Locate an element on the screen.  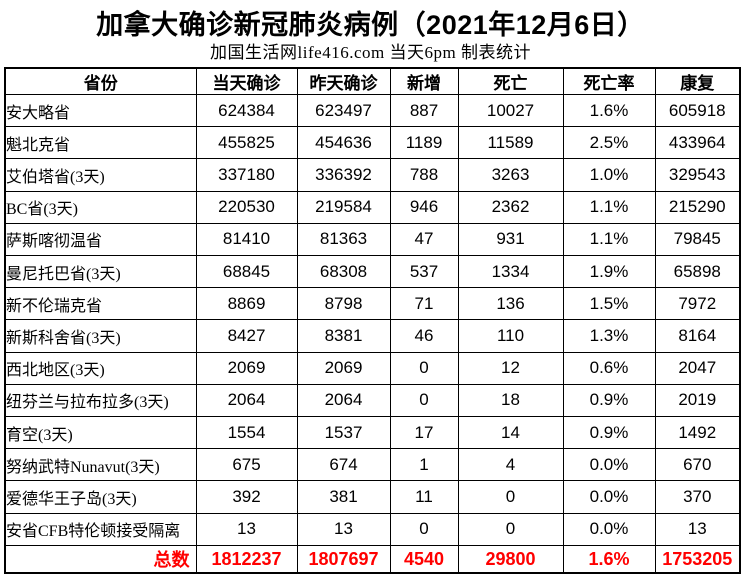
table-row: 新斯科舍省(3天) 8427 8381 46 110 1.3% 8164 is located at coordinates (372, 336).